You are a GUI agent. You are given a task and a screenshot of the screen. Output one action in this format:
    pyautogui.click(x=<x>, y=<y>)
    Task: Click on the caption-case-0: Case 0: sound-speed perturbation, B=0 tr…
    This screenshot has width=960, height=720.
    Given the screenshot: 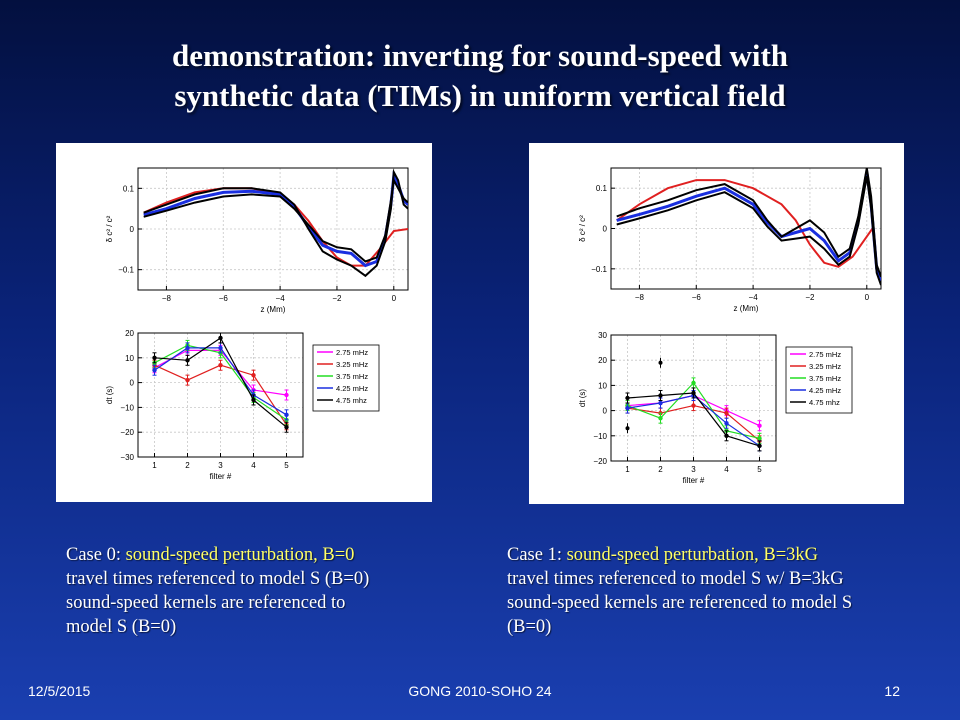 What is the action you would take?
    pyautogui.click(x=266, y=591)
    